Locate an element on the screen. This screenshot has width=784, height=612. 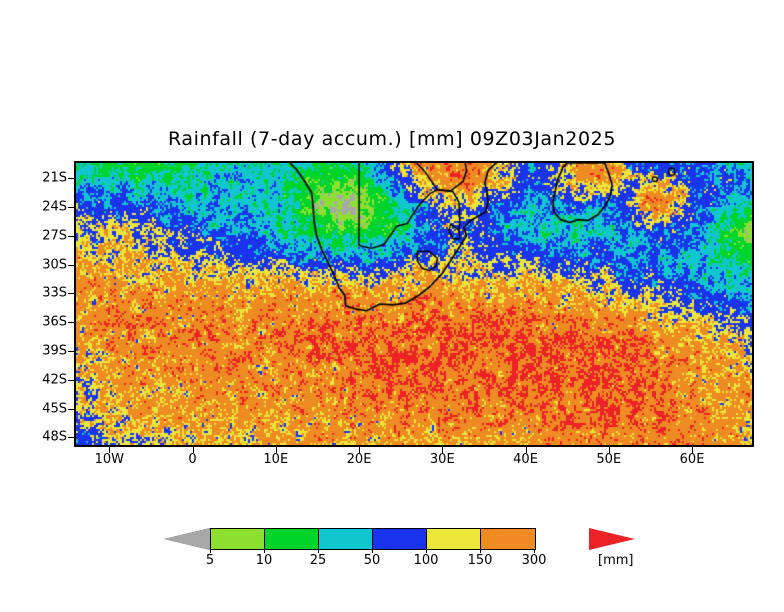
y-axis-tick-label: 39S is located at coordinates (54, 351).